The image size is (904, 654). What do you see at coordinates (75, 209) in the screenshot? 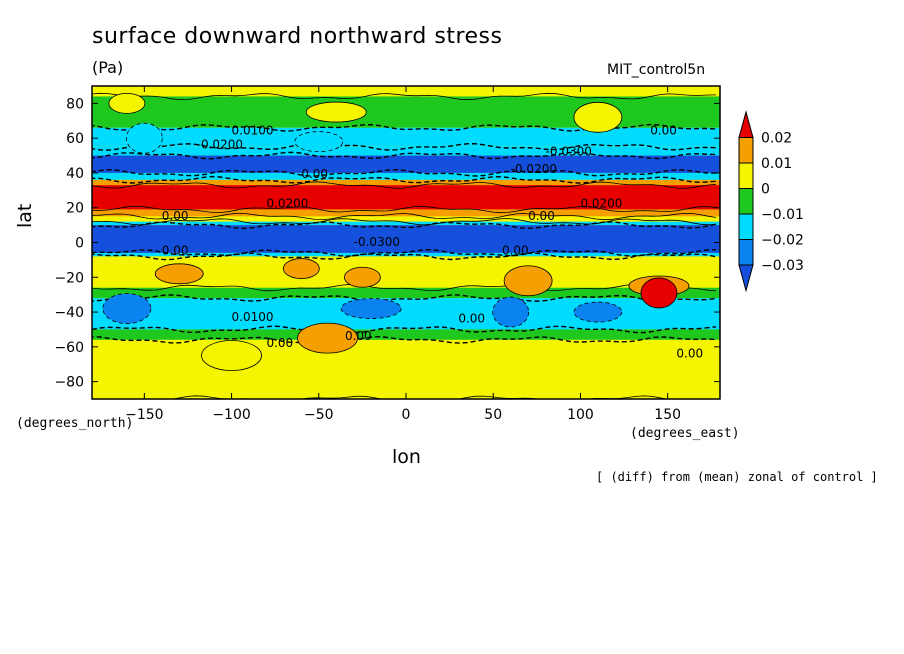
I see `y-tick-label-5: 20` at bounding box center [75, 209].